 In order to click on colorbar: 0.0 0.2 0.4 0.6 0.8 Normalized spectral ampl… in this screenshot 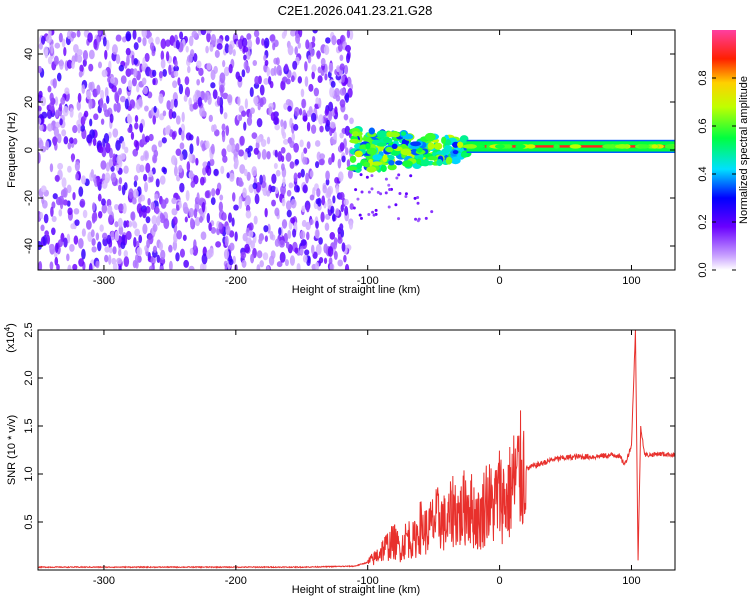, I will do `click(723, 154)`.